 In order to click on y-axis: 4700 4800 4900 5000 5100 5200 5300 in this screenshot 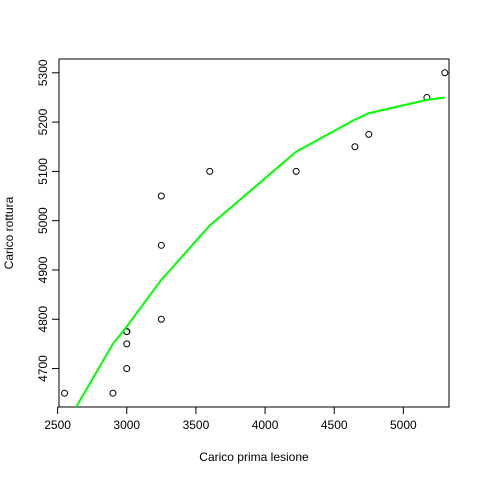, I will do `click(48, 220)`.